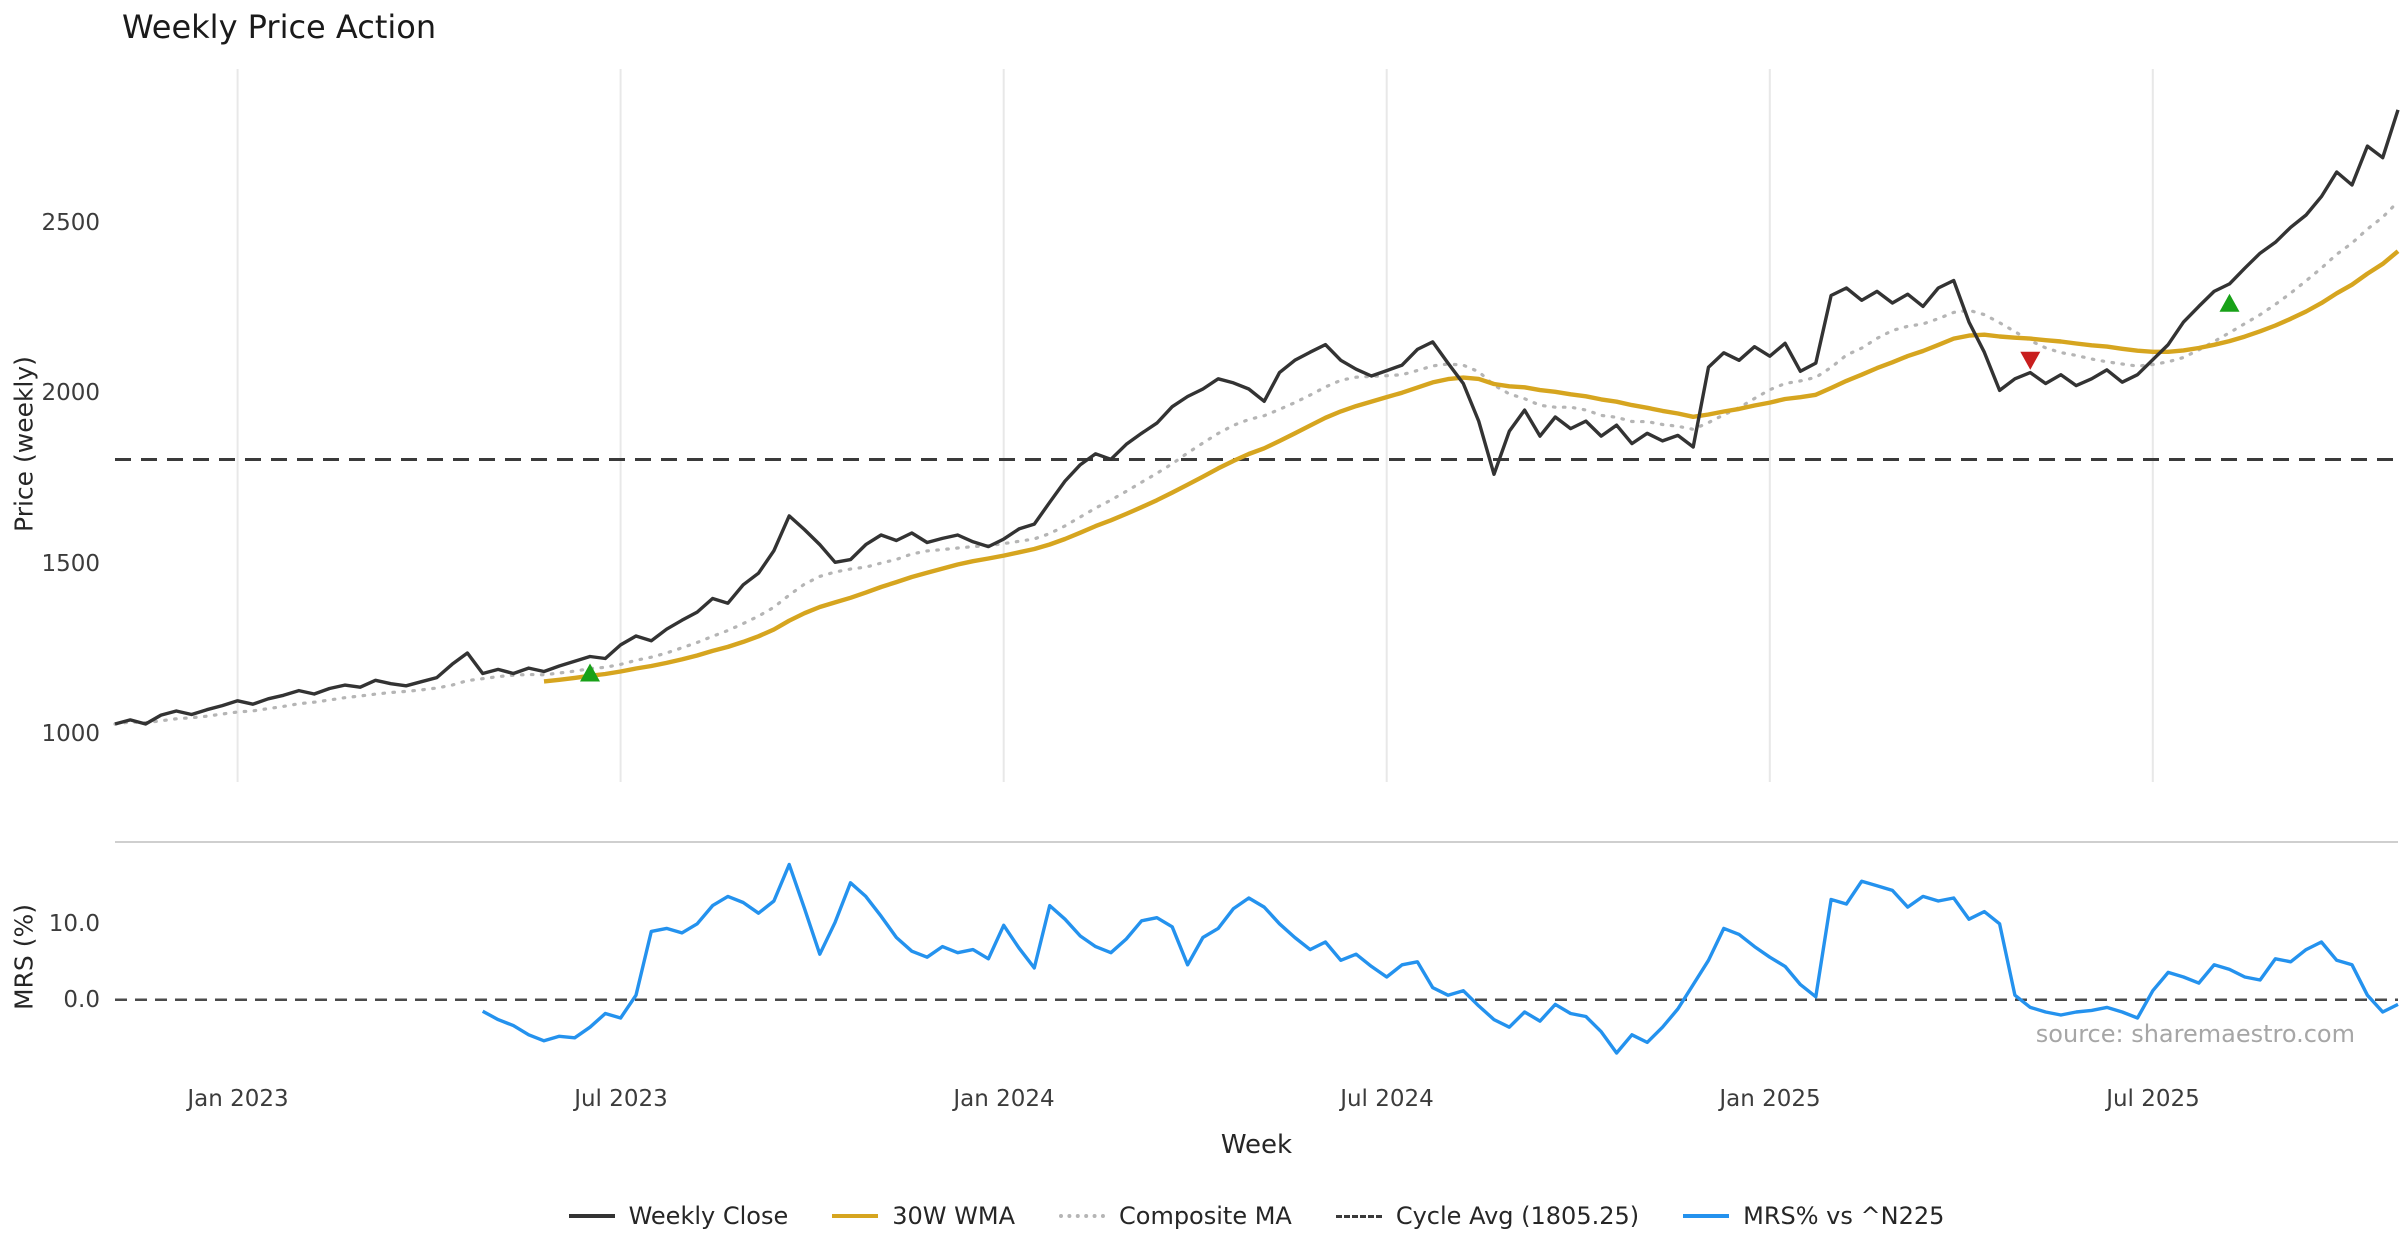  I want to click on x-tick-label: Jul 2024, so click(1387, 1099).